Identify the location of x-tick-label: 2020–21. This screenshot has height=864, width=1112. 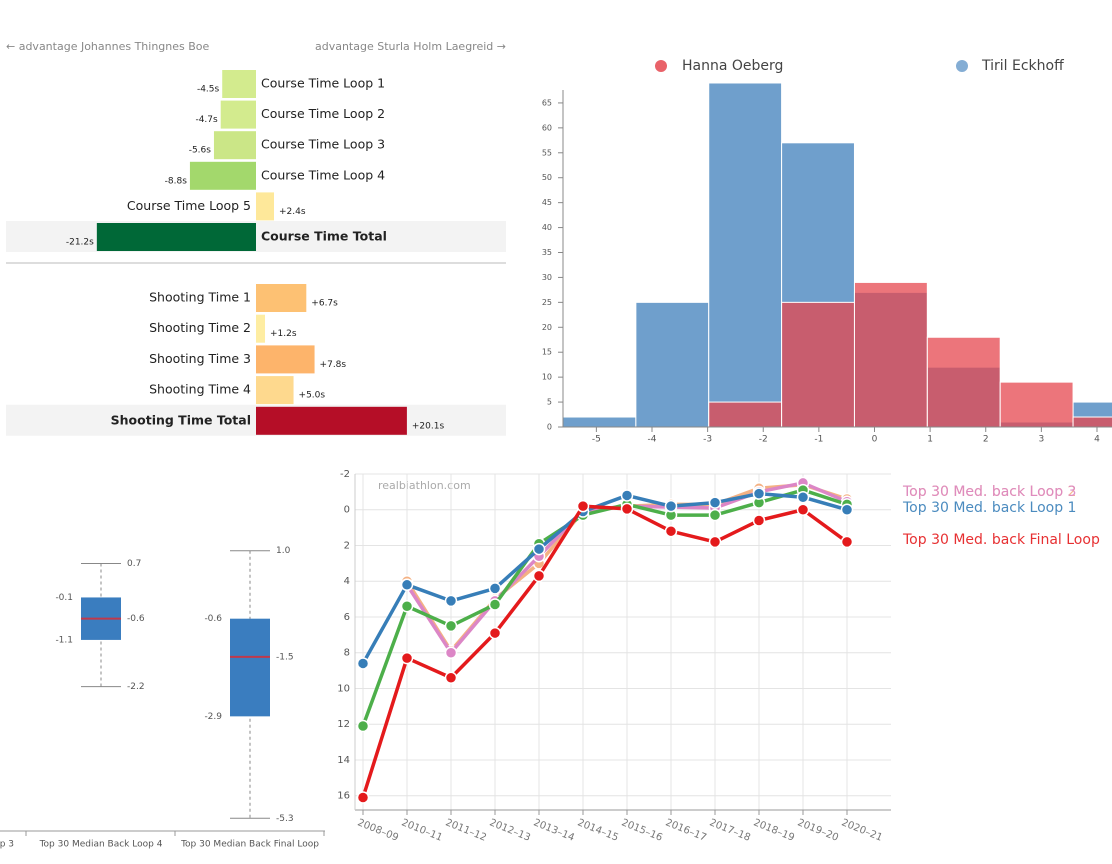
(862, 830).